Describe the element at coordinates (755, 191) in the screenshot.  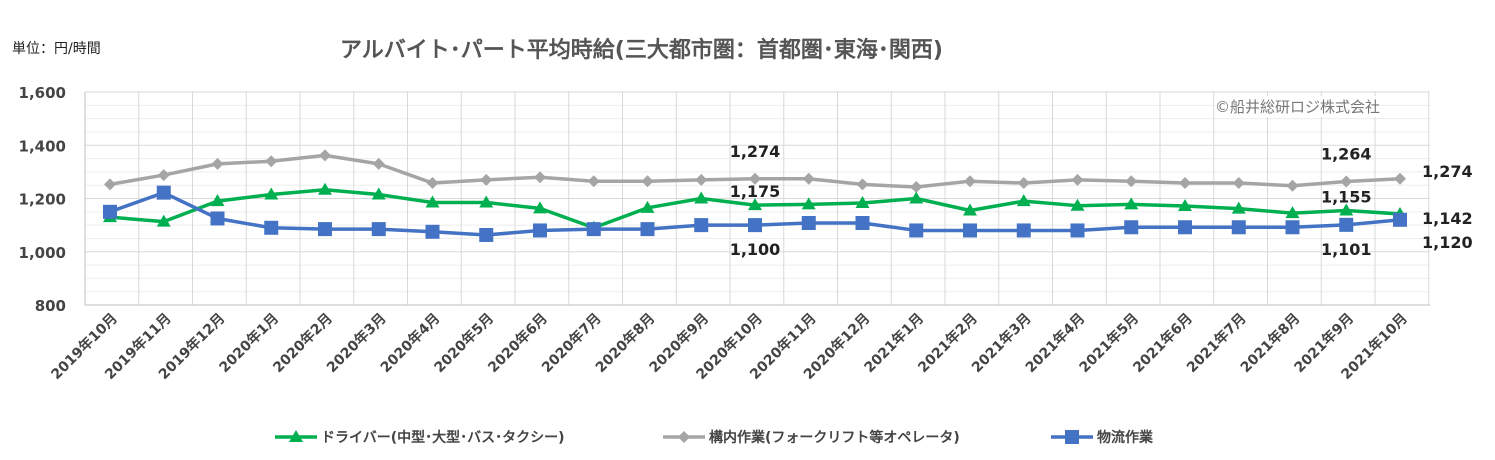
I see `data-label: 1,175` at that location.